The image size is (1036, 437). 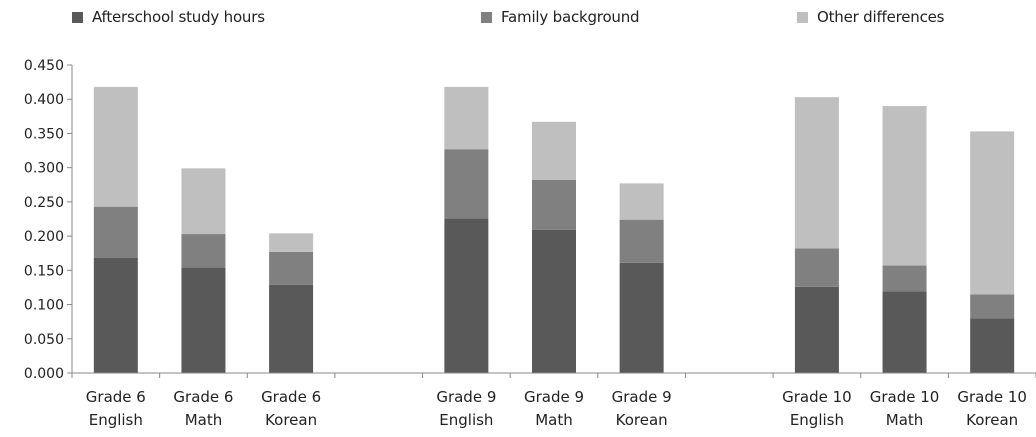 I want to click on y-tick-label: 0.250, so click(x=44, y=203).